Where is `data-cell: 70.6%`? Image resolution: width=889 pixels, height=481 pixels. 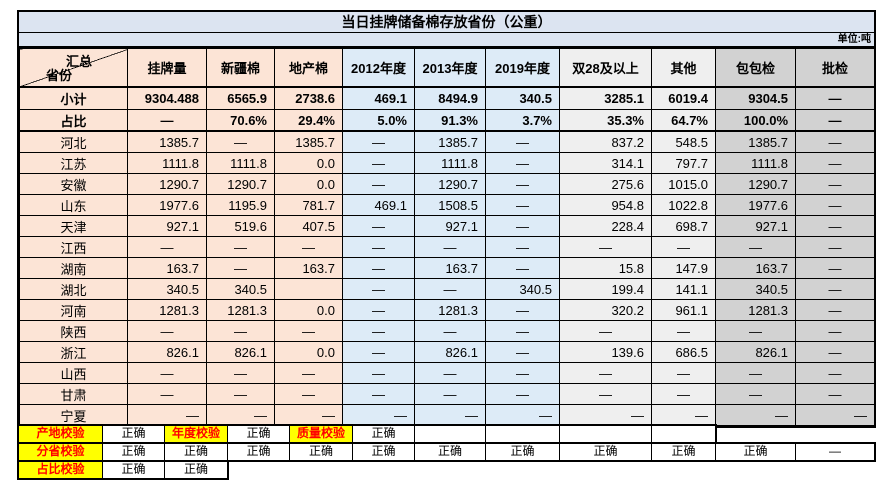
data-cell: 70.6% is located at coordinates (240, 120).